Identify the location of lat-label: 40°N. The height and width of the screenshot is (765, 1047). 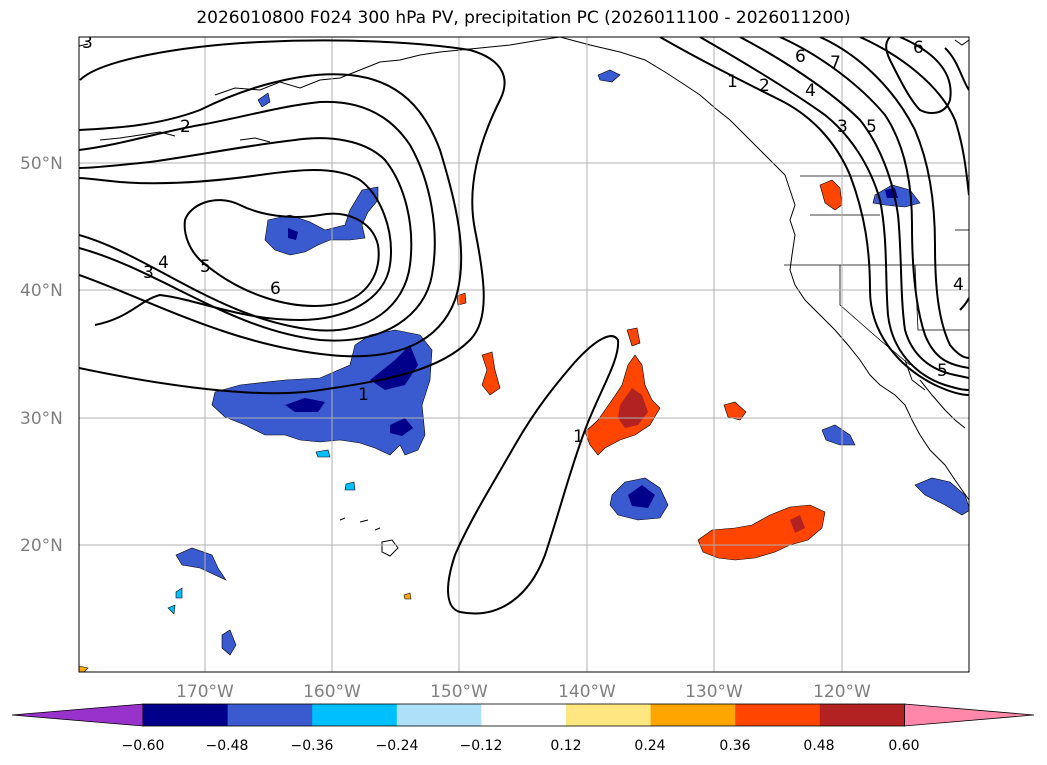
(41, 291).